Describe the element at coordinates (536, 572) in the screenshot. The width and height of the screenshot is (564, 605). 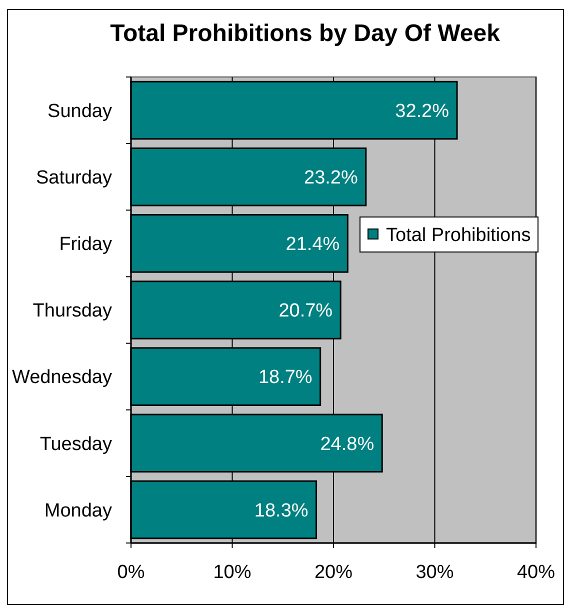
I see `x-tick-label: 40%` at that location.